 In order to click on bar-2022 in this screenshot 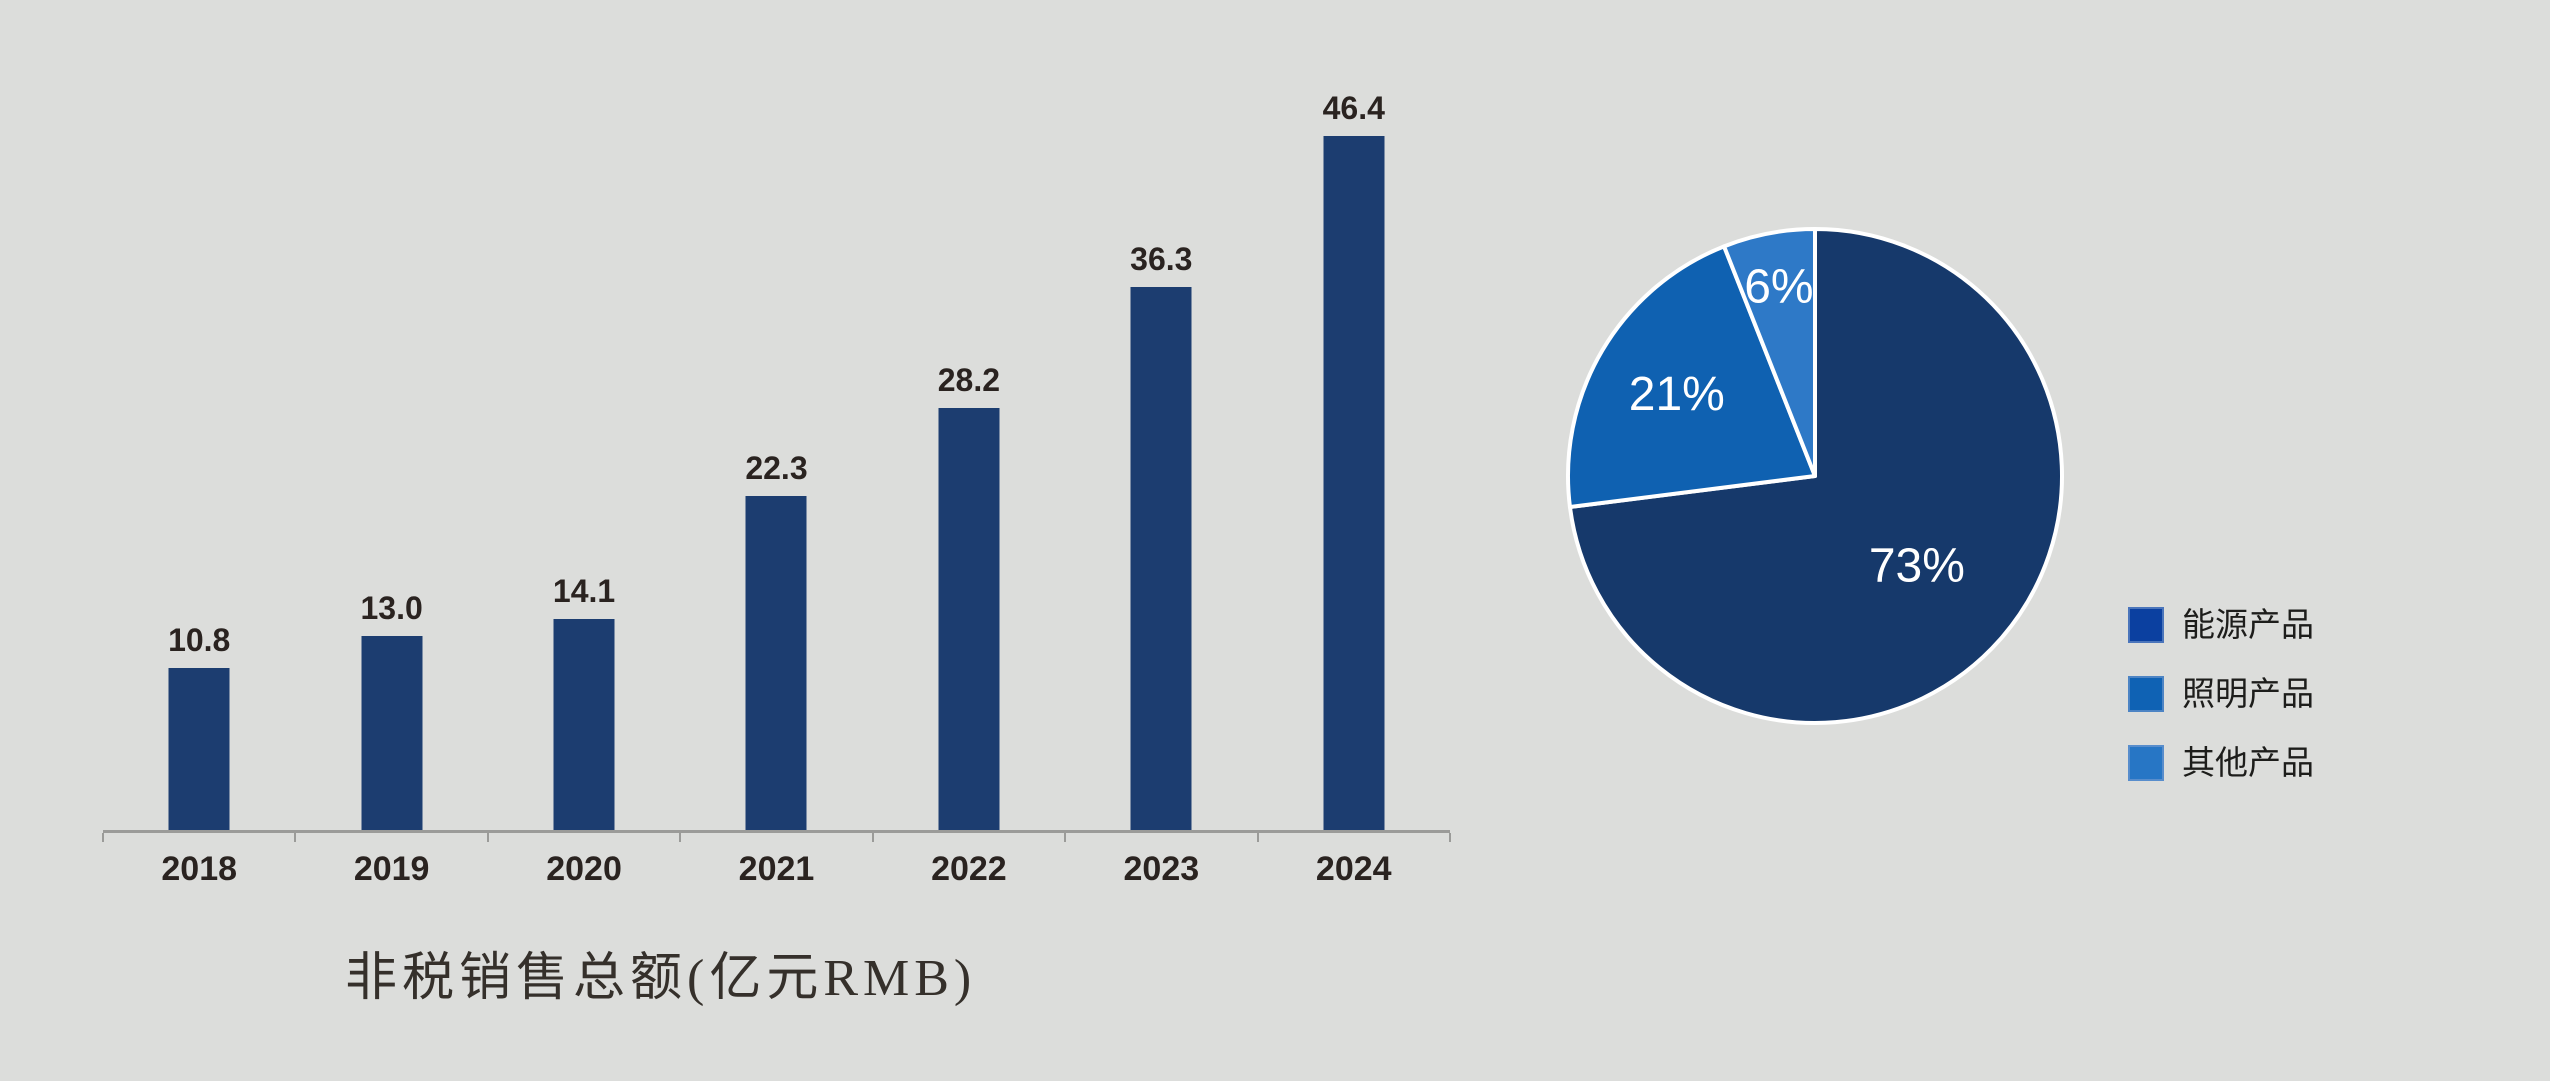, I will do `click(969, 619)`.